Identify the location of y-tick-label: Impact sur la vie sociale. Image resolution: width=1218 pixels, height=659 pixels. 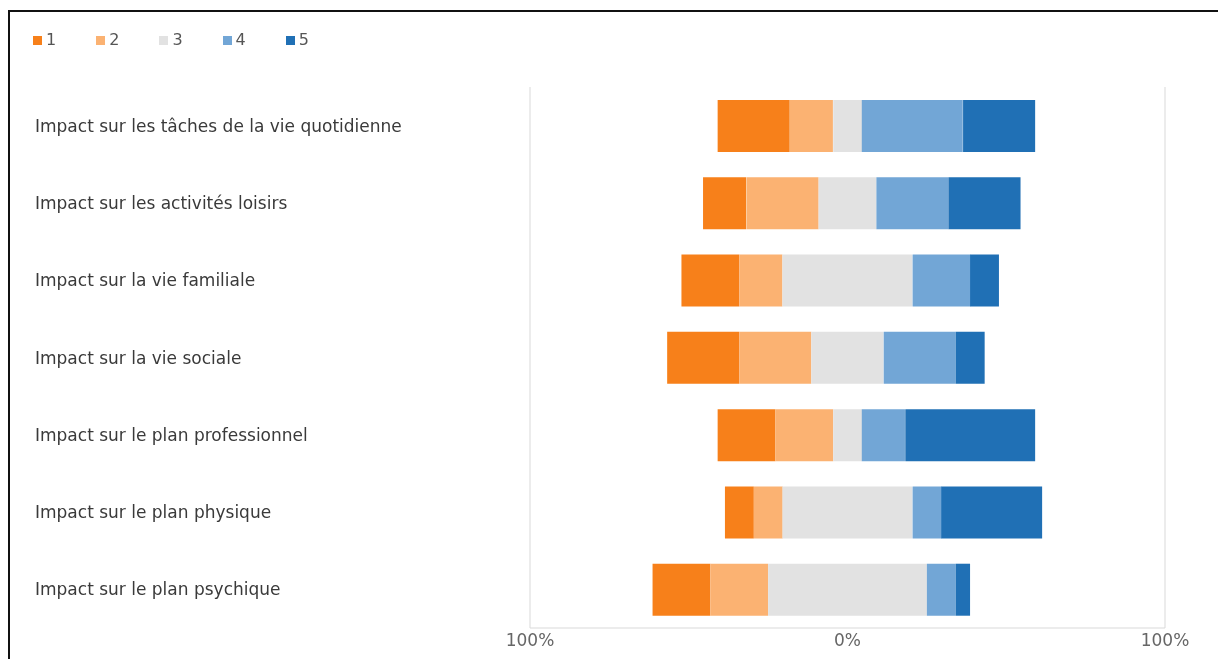
(138, 357).